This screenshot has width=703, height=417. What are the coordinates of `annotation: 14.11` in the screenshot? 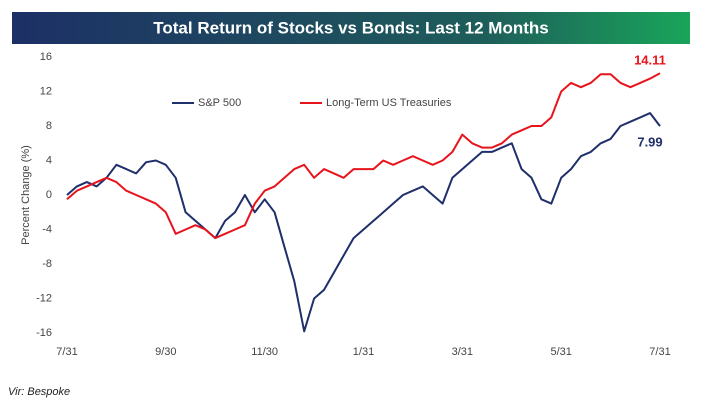 It's located at (650, 59).